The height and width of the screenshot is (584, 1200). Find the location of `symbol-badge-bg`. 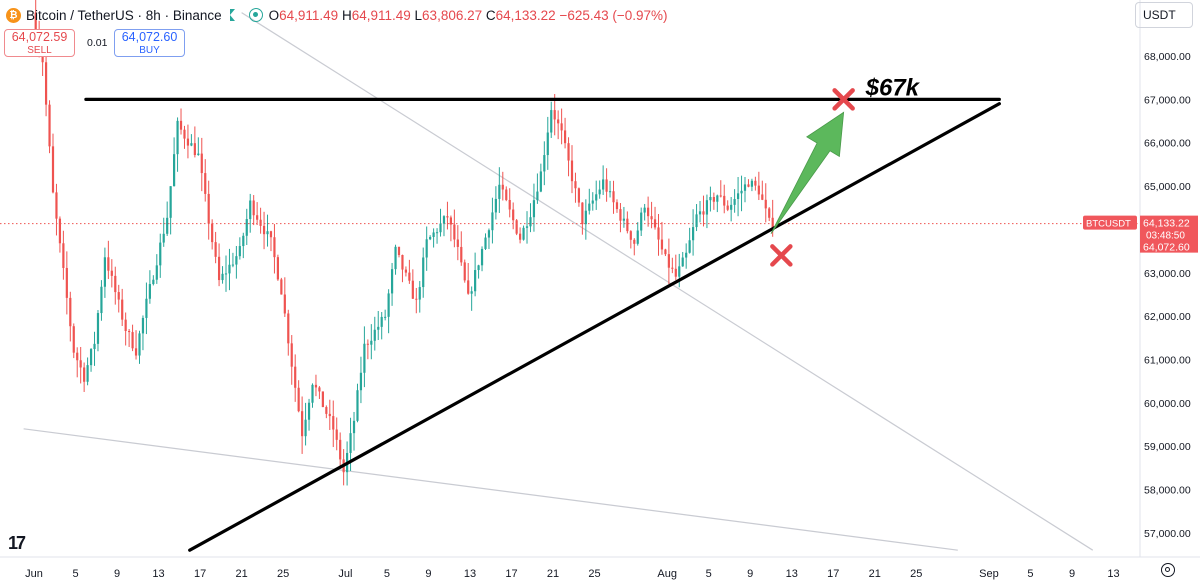

symbol-badge-bg is located at coordinates (1110, 222).